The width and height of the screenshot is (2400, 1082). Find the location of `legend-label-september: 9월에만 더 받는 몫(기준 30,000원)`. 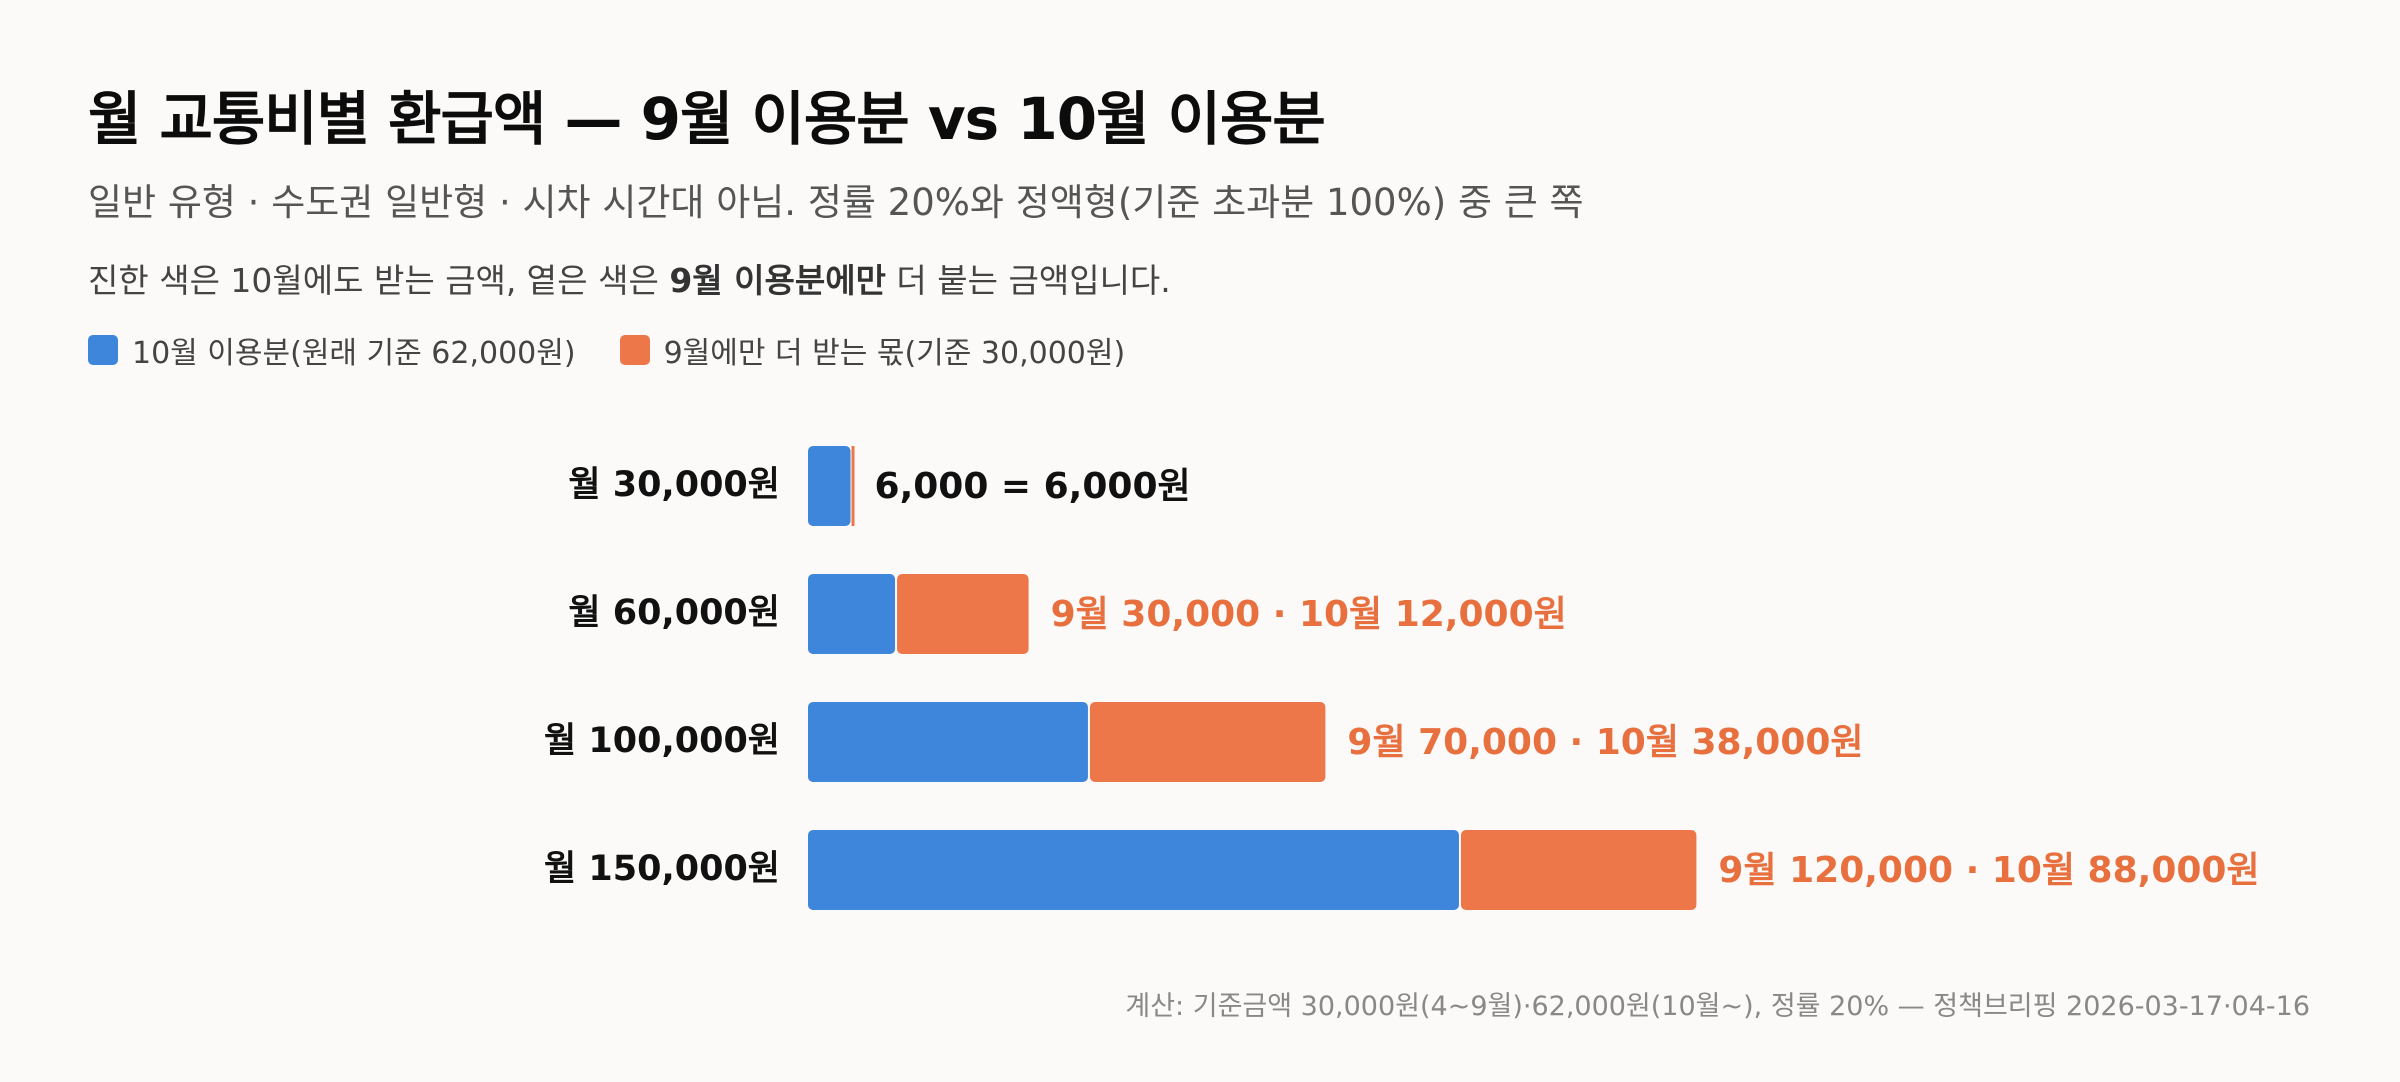

legend-label-september: 9월에만 더 받는 몫(기준 30,000원) is located at coordinates (894, 353).